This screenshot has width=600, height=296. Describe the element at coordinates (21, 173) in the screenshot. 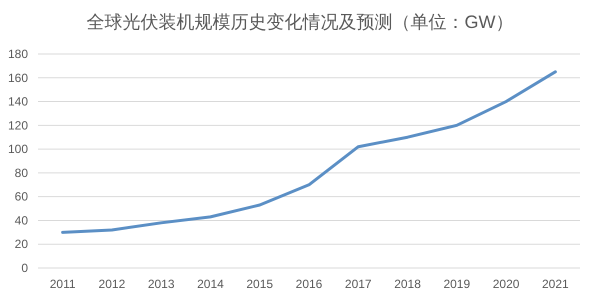

I see `ytick-label: 80` at that location.